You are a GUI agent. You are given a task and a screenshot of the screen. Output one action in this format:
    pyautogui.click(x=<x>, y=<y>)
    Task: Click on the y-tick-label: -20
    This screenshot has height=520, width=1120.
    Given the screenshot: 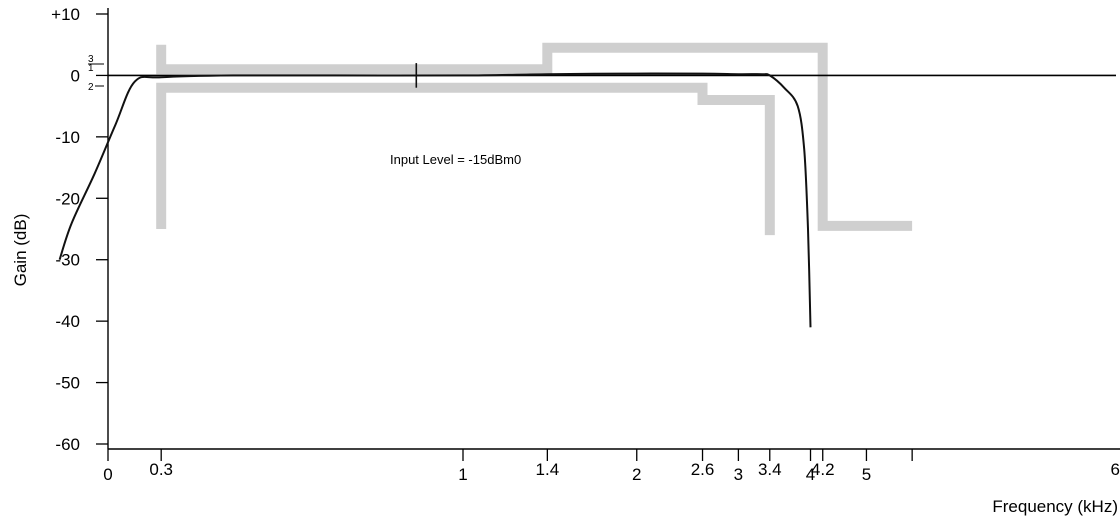 What is the action you would take?
    pyautogui.click(x=67, y=198)
    